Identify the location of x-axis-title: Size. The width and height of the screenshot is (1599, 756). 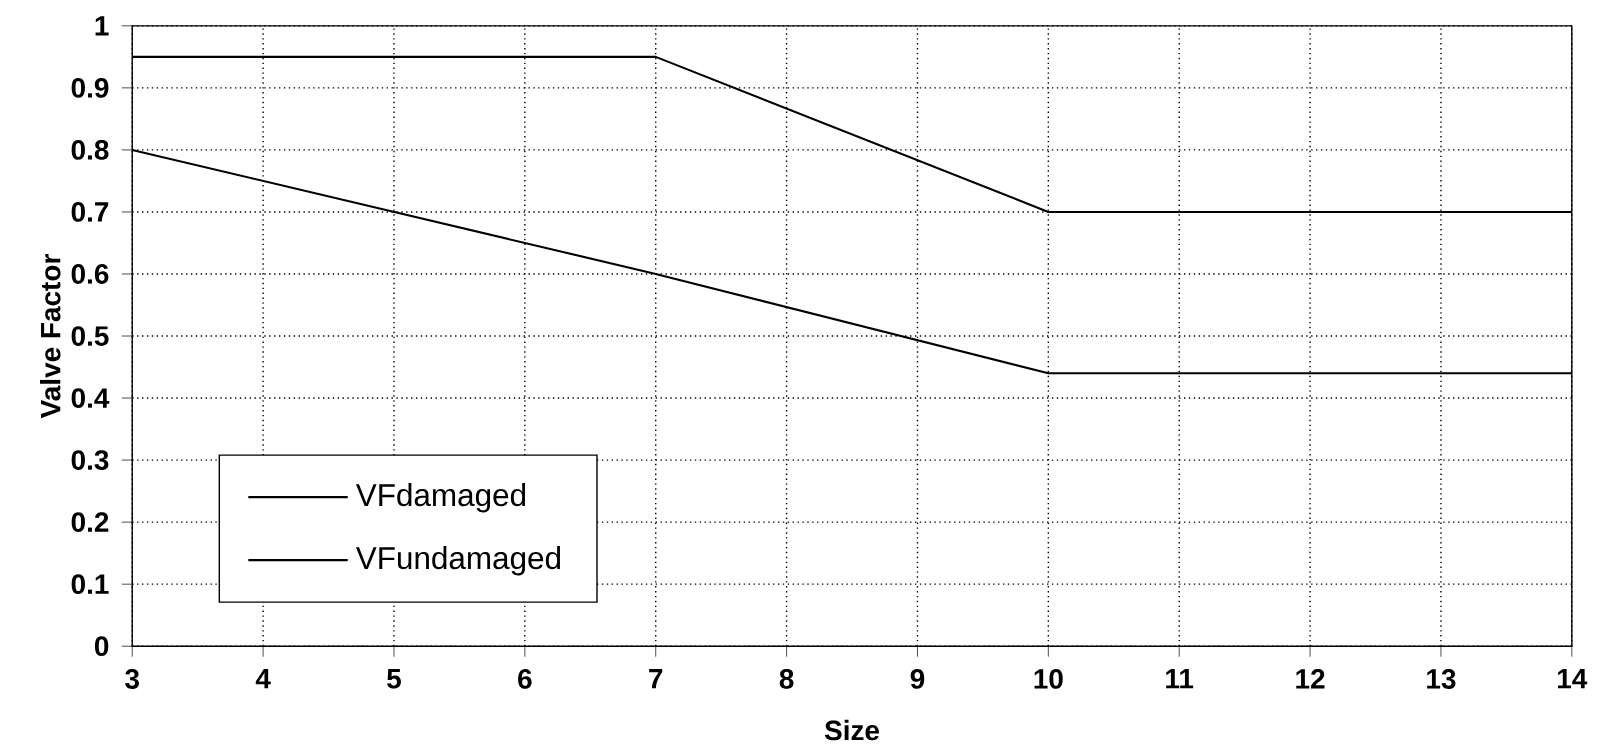
(852, 730).